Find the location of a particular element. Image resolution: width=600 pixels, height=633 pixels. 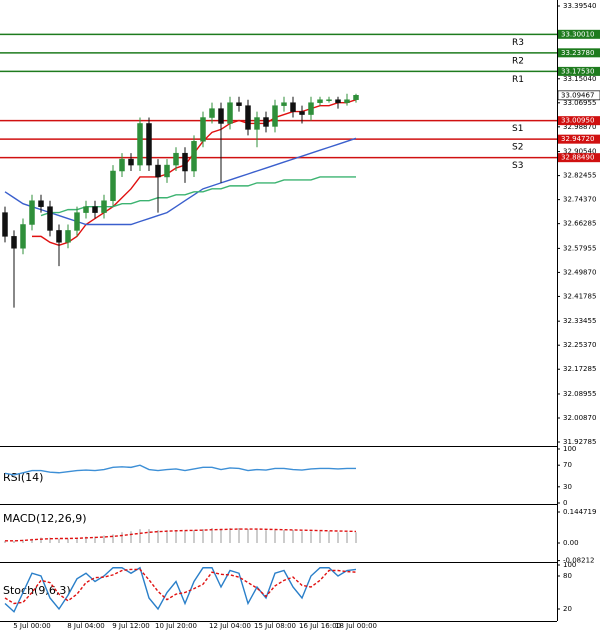

y-tick-label: 32.82455 is located at coordinates (579, 176).